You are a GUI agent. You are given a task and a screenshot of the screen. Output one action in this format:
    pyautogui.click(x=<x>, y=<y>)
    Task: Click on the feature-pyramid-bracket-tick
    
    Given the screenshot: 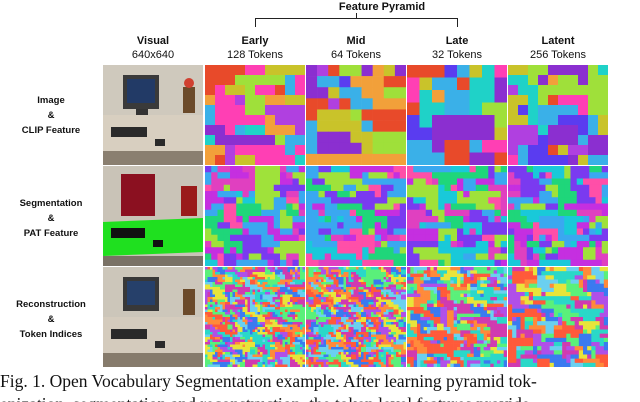 What is the action you would take?
    pyautogui.click(x=356, y=16)
    